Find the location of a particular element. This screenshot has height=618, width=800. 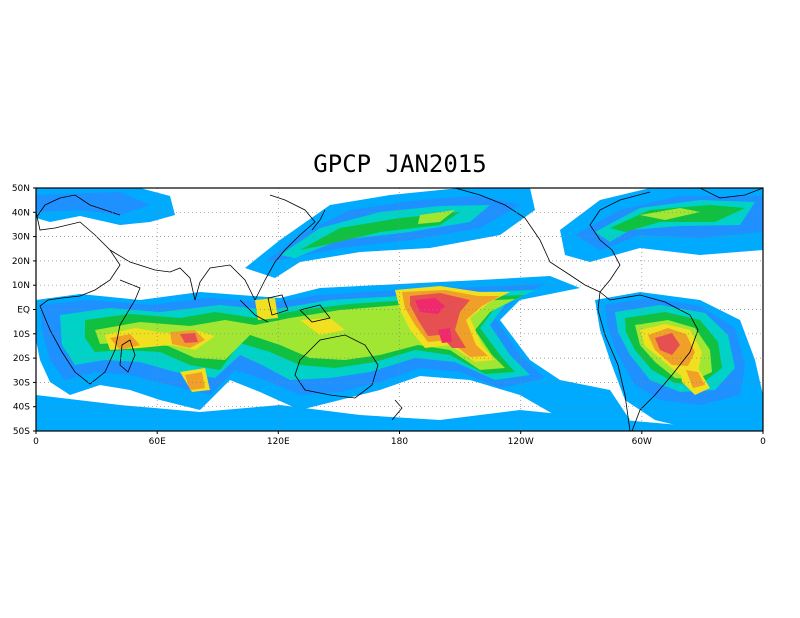

lat-label: 10N is located at coordinates (21, 286).